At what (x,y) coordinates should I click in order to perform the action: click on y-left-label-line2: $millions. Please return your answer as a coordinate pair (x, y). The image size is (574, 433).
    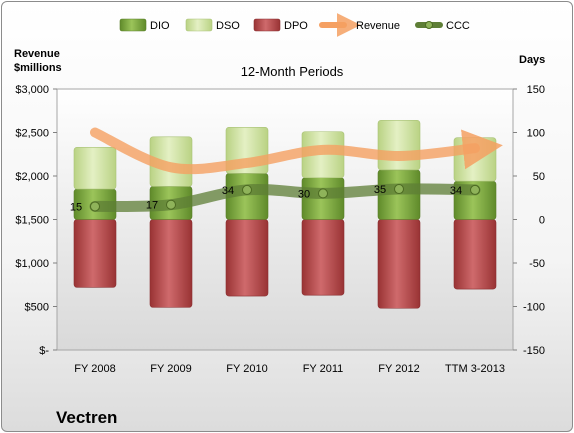
    Looking at the image, I should click on (38, 68).